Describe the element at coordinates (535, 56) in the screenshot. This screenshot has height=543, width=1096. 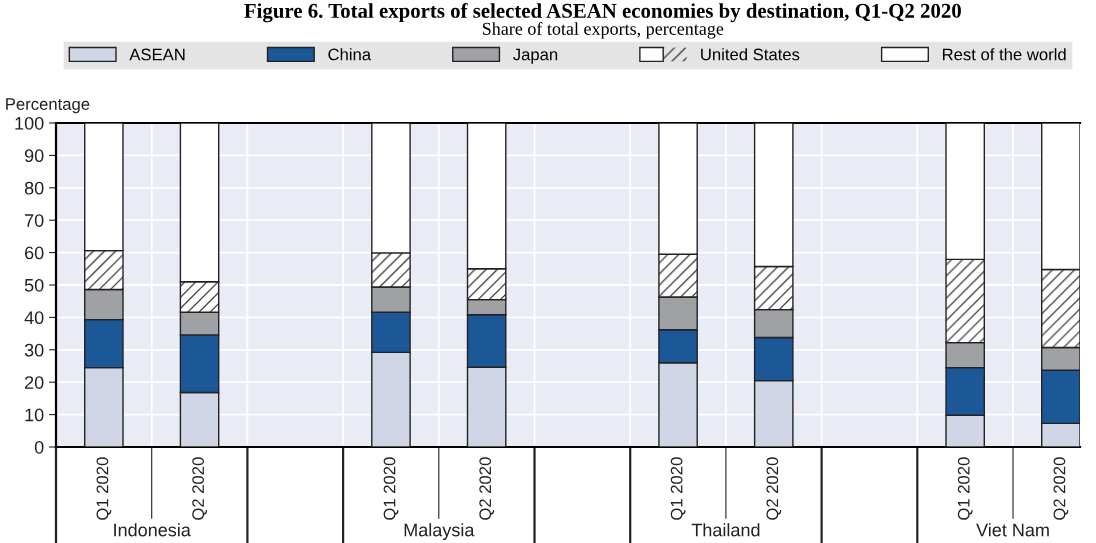
I see `legend-label: Japan` at that location.